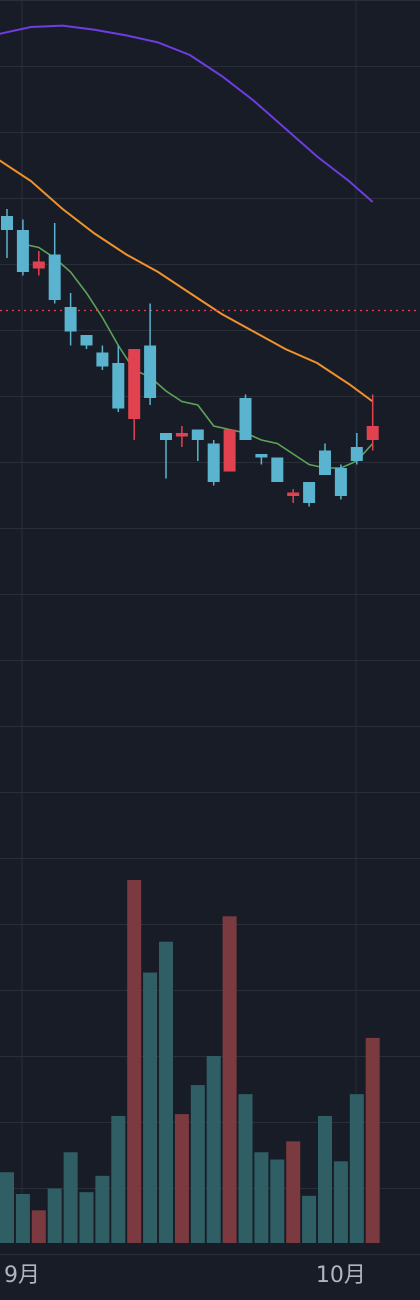 Image resolution: width=420 pixels, height=1300 pixels. What do you see at coordinates (185, 1275) in the screenshot?
I see `x-axis: 9月 10月` at bounding box center [185, 1275].